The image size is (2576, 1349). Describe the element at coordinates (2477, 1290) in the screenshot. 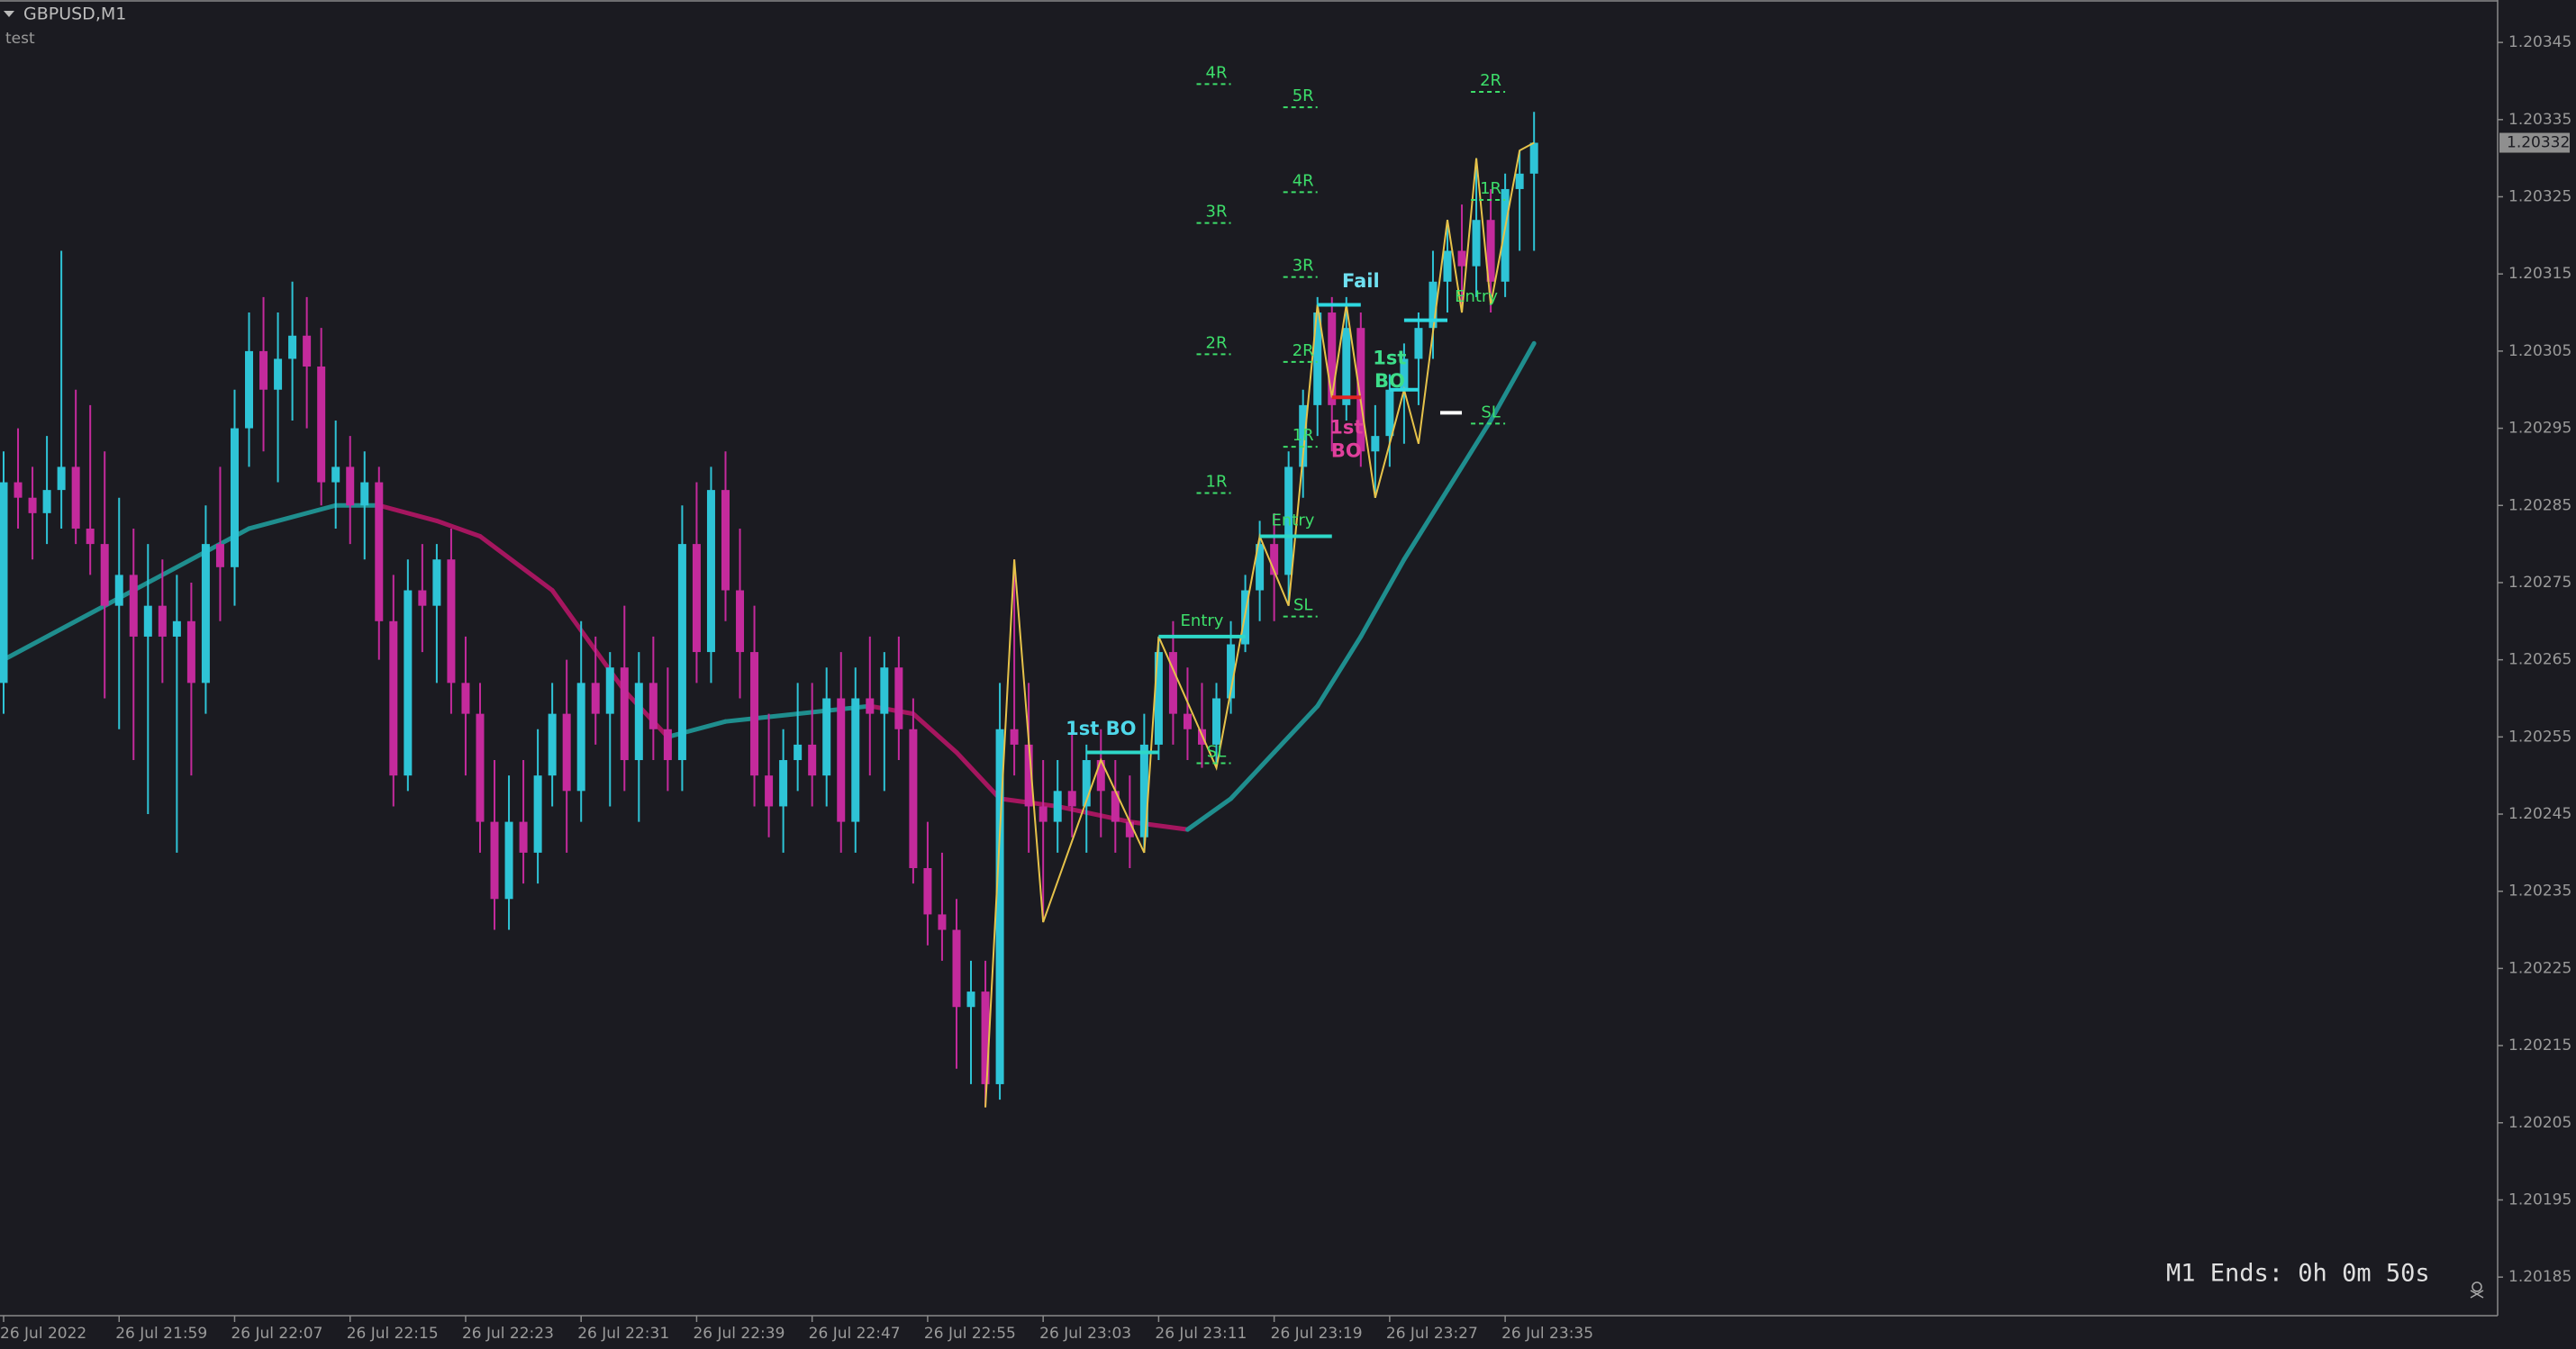

I see `icon` at that location.